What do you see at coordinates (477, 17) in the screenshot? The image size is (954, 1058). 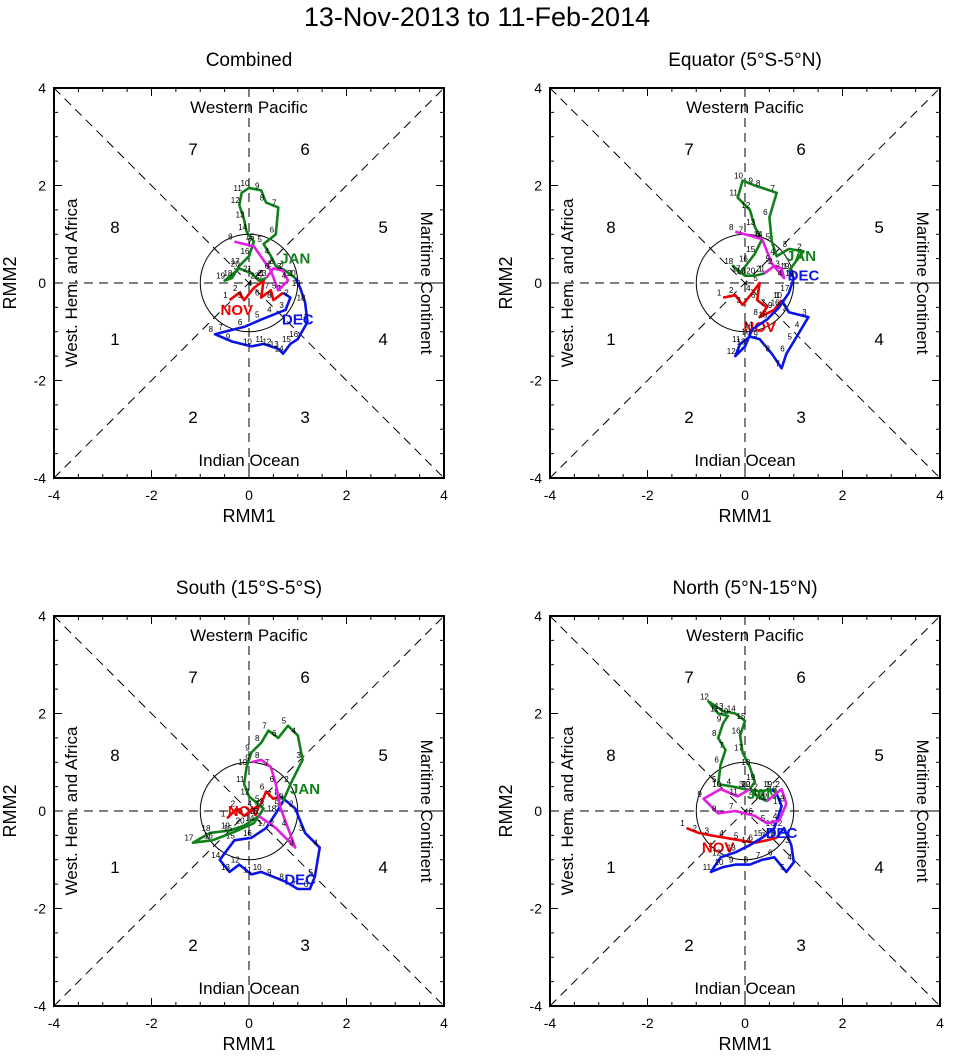 I see `figure-title: 13-Nov-2013 to 11-Feb-2014` at bounding box center [477, 17].